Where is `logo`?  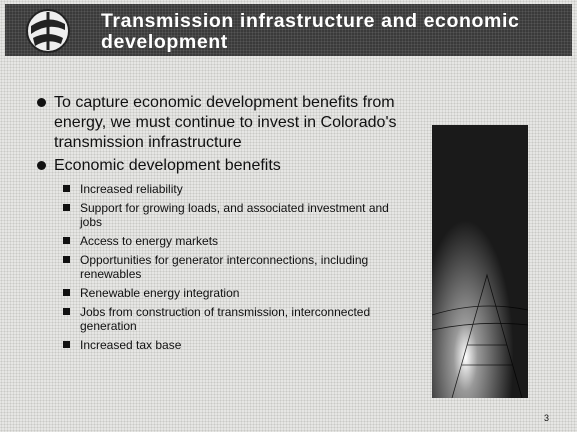 logo is located at coordinates (48, 31).